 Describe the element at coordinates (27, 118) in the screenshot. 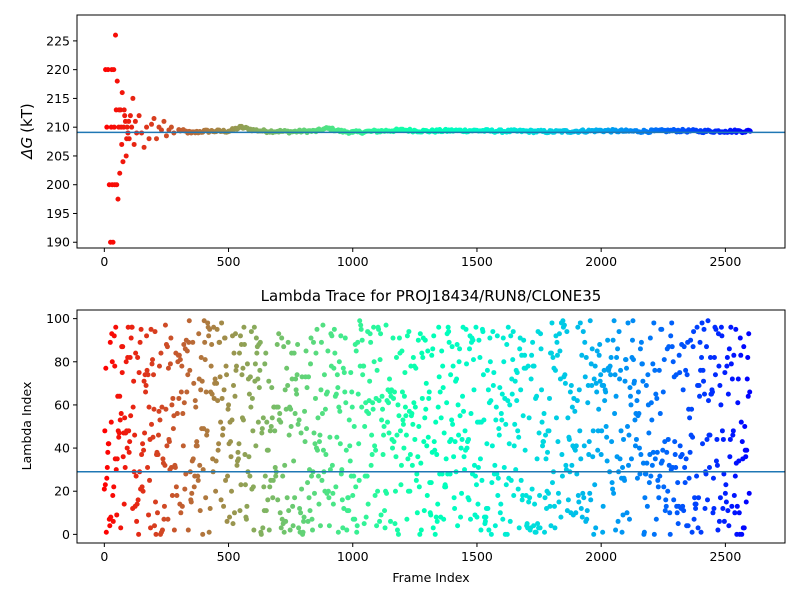

I see `top-y-axis-label-unit: (kT)` at that location.